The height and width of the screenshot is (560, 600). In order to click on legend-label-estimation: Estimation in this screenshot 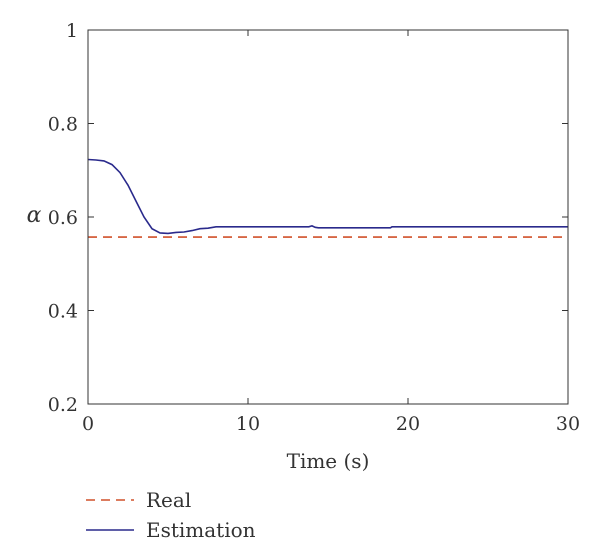, I will do `click(201, 530)`.